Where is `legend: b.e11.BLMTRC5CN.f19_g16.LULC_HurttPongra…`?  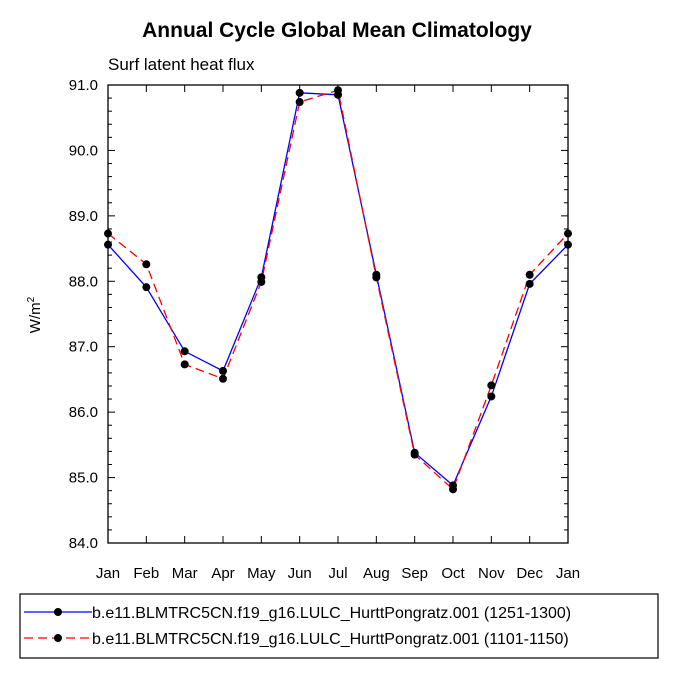
legend: b.e11.BLMTRC5CN.f19_g16.LULC_HurttPongra… is located at coordinates (297, 626).